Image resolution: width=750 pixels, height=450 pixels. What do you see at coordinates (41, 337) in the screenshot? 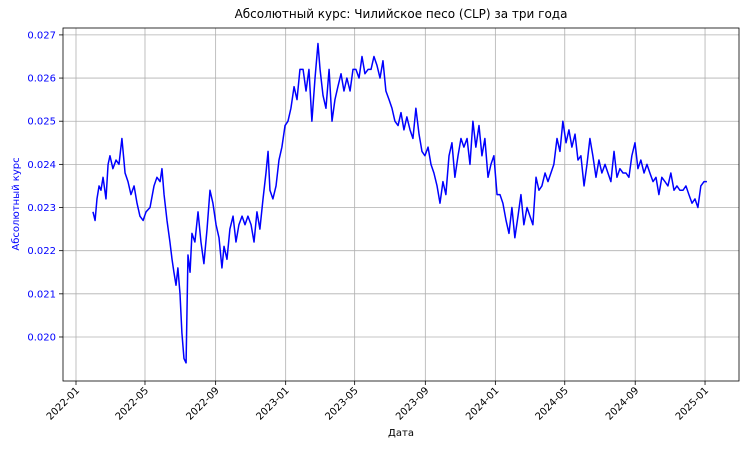
I see `y-tick-label: 0.020` at bounding box center [41, 337].